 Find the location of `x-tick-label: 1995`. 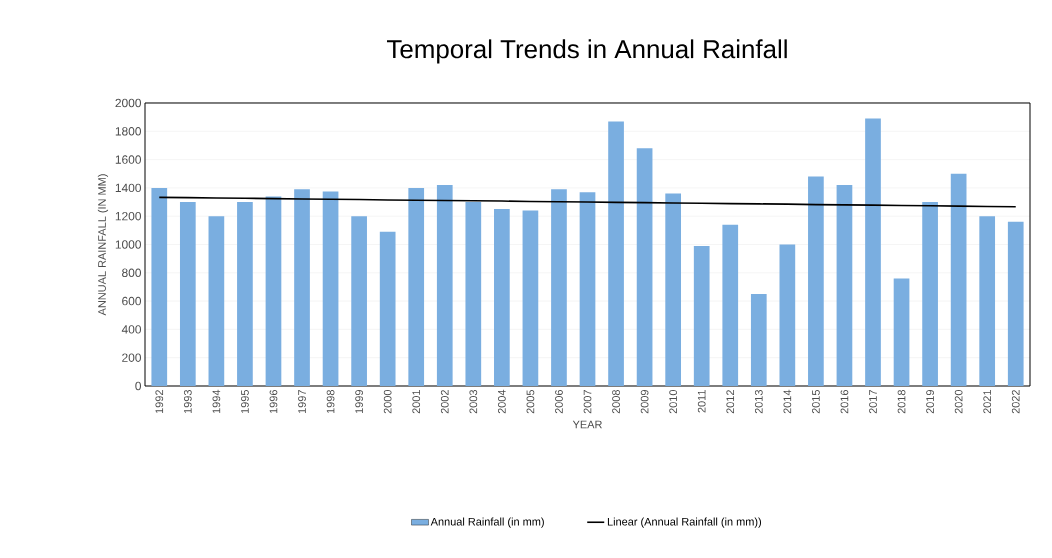

x-tick-label: 1995 is located at coordinates (245, 401).